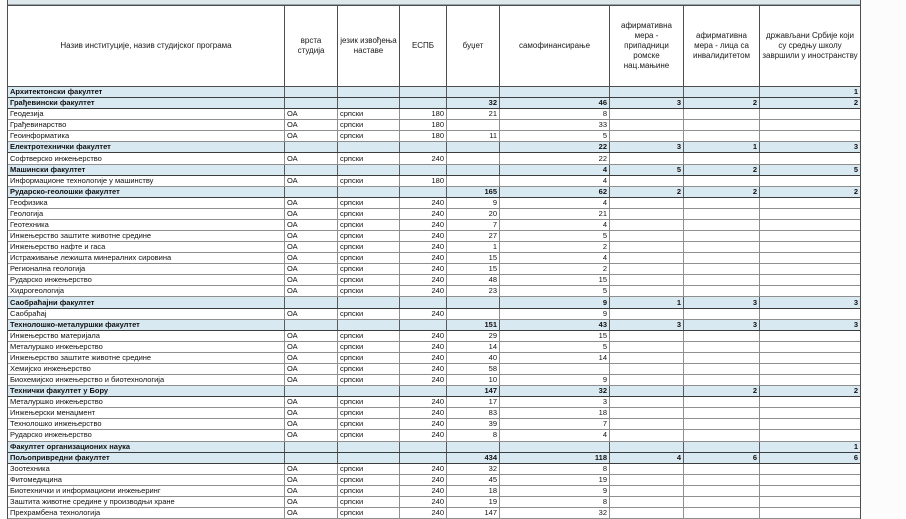  What do you see at coordinates (722, 457) in the screenshot?
I see `cell-i: 6` at bounding box center [722, 457].